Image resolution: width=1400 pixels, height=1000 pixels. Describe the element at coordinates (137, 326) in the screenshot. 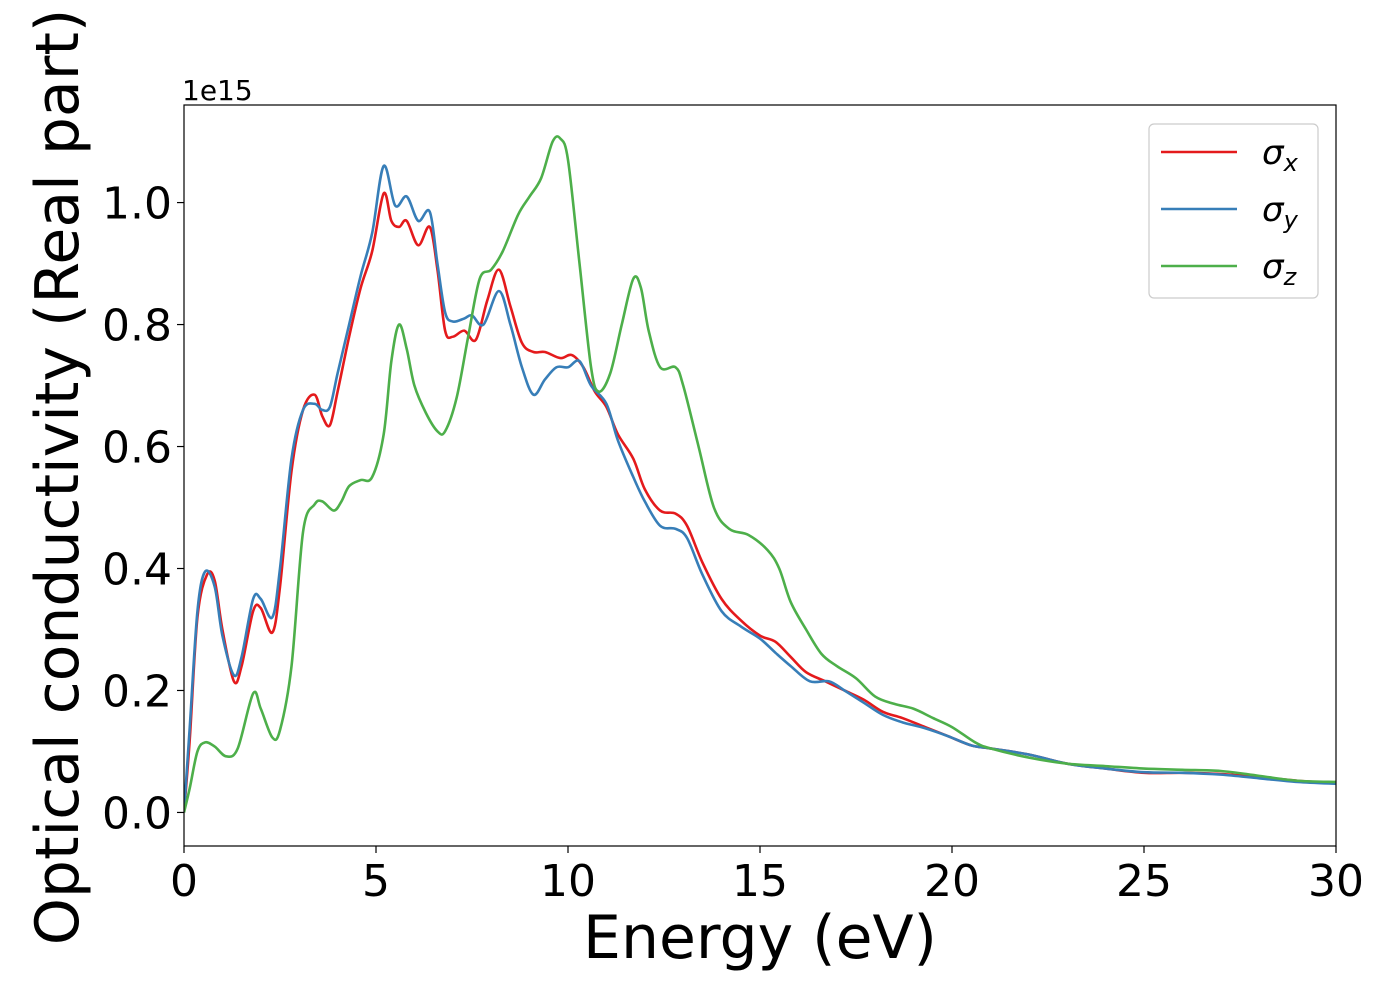

I see `y-tick-label: 0.8` at that location.